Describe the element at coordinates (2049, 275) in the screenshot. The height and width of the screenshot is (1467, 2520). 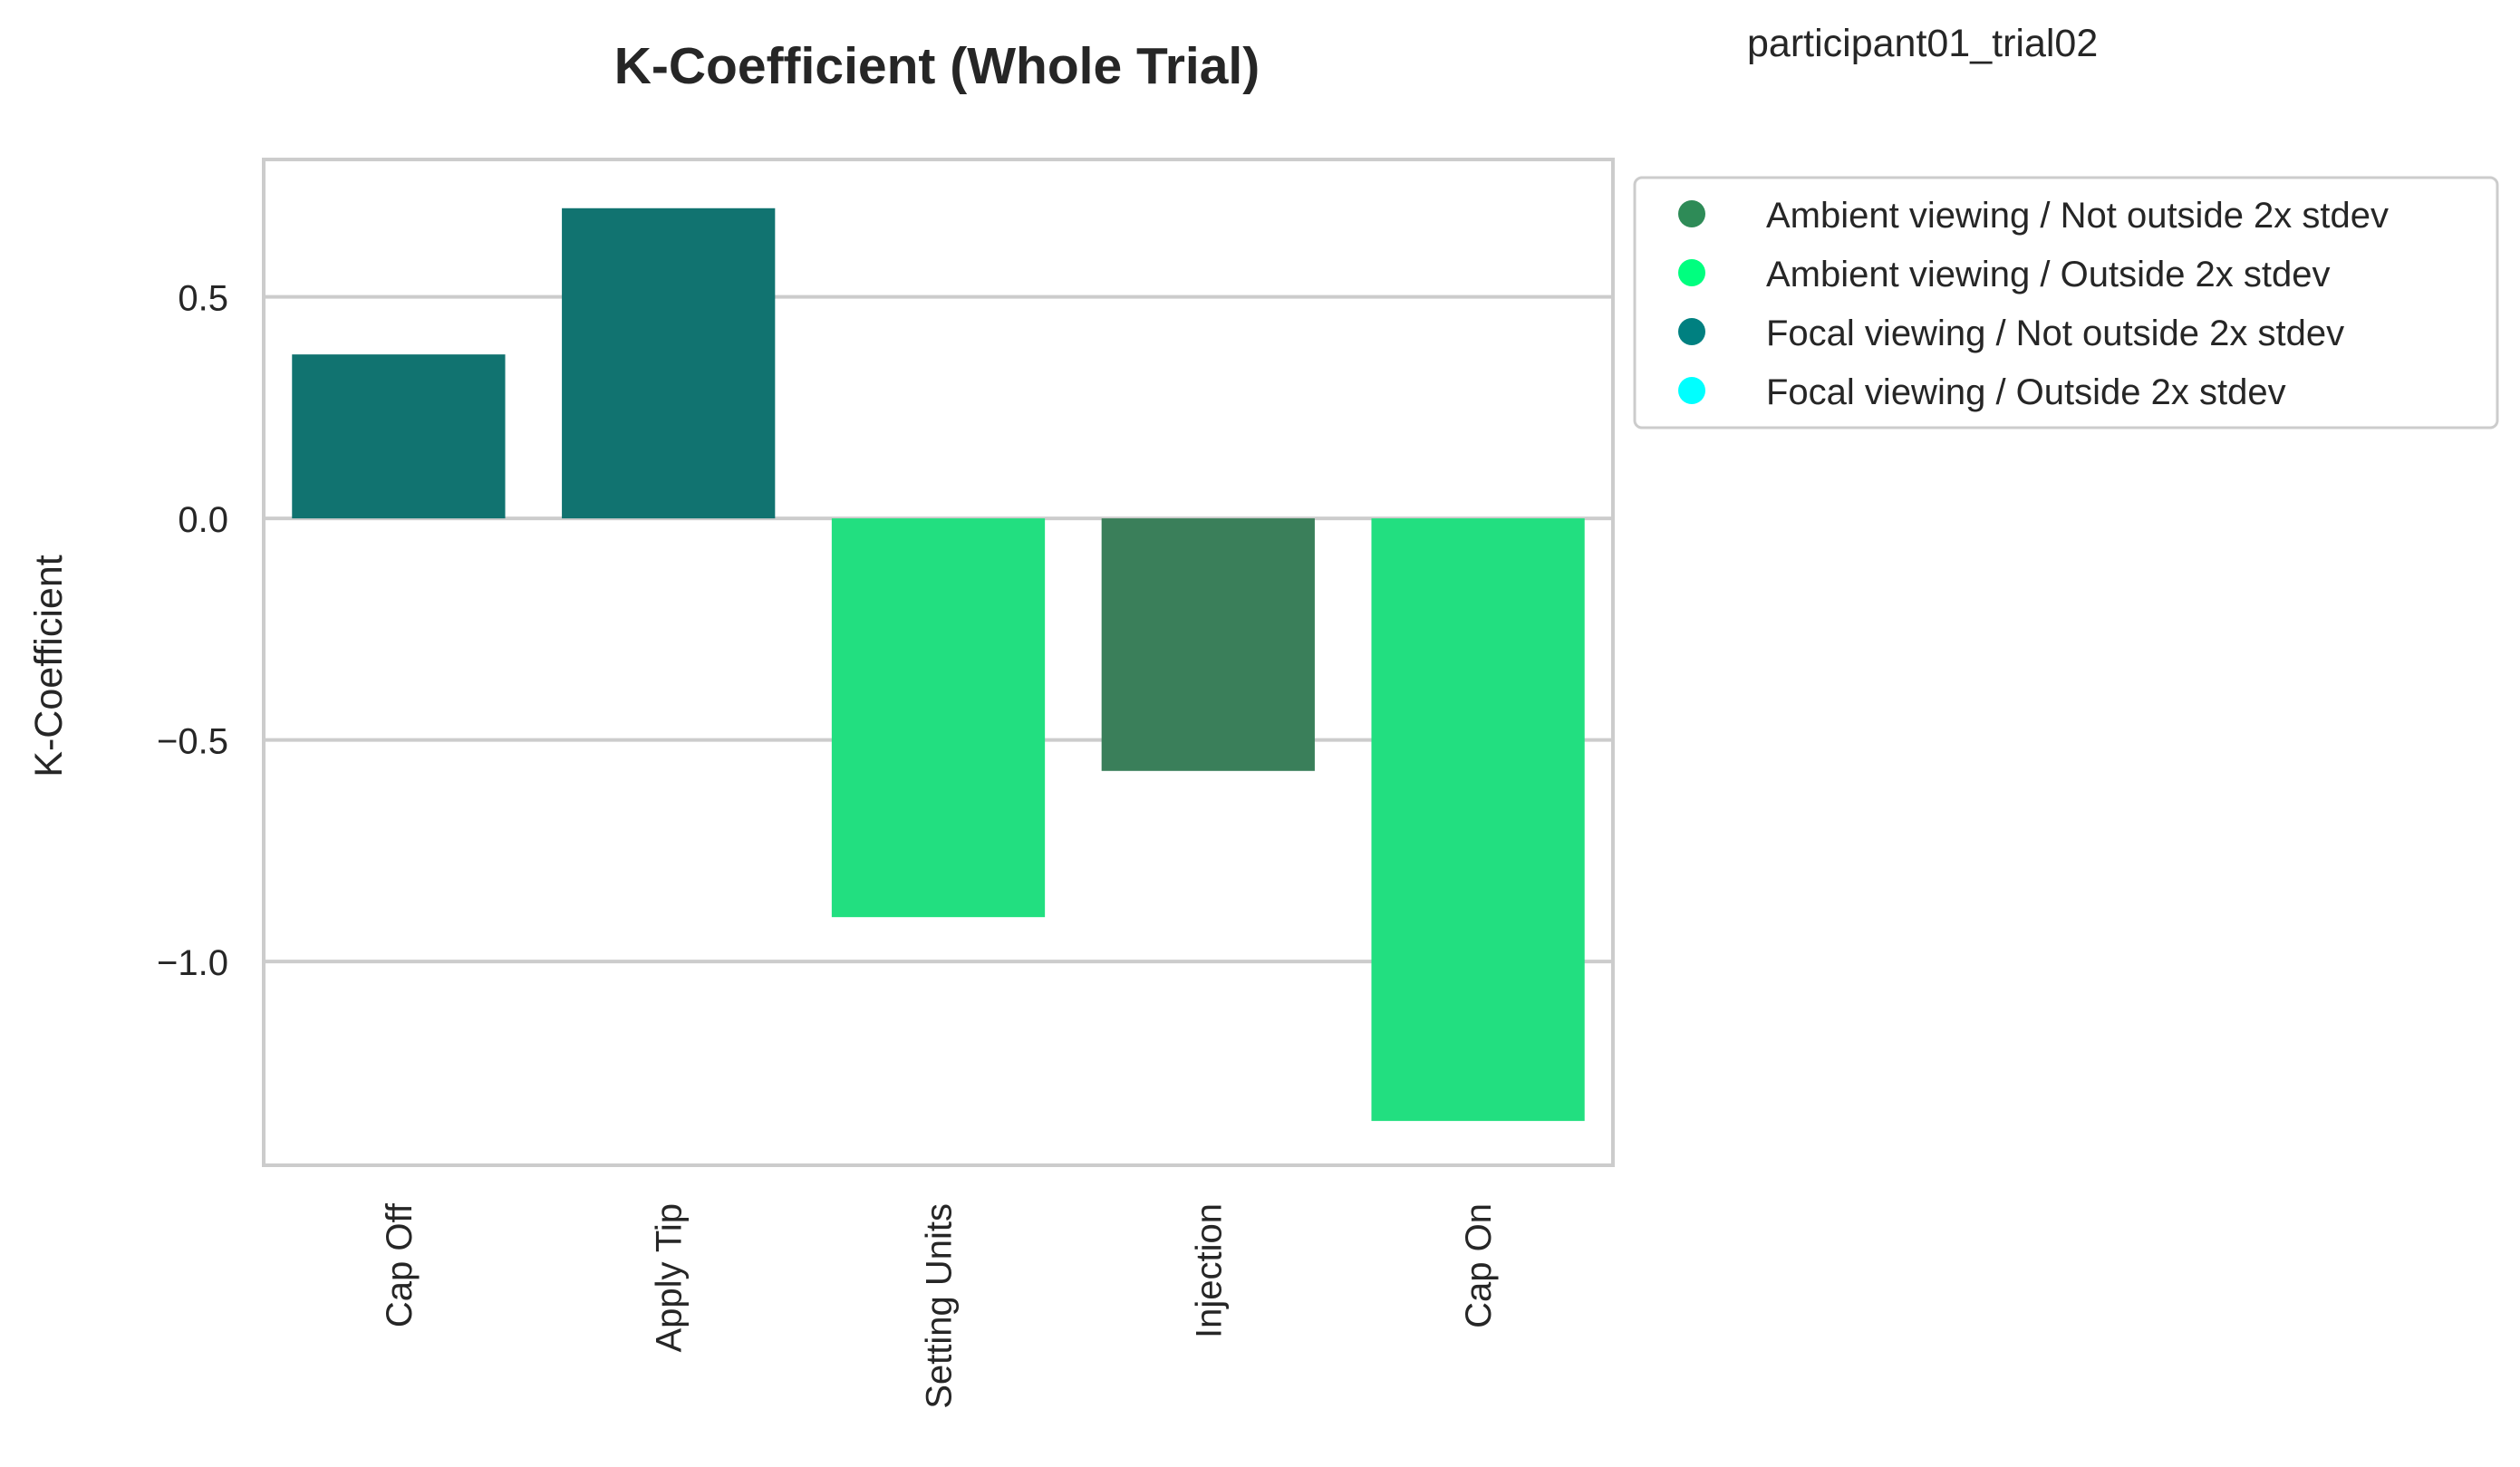
I see `legend-label: Ambient viewing / Outside 2x stdev` at that location.